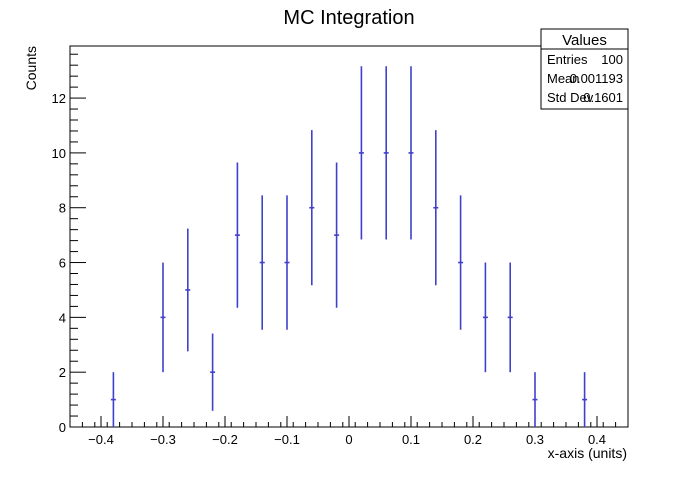  What do you see at coordinates (59, 153) in the screenshot?
I see `y-tick-label: 10` at bounding box center [59, 153].